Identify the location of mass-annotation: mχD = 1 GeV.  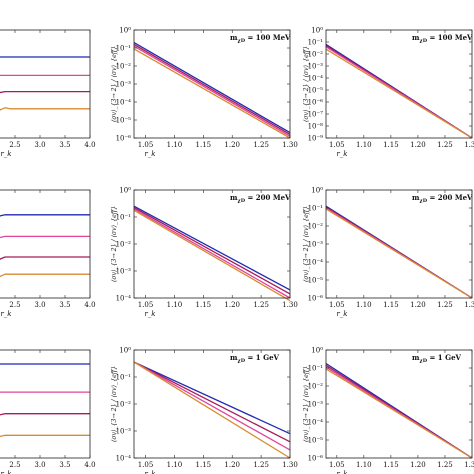
(255, 358).